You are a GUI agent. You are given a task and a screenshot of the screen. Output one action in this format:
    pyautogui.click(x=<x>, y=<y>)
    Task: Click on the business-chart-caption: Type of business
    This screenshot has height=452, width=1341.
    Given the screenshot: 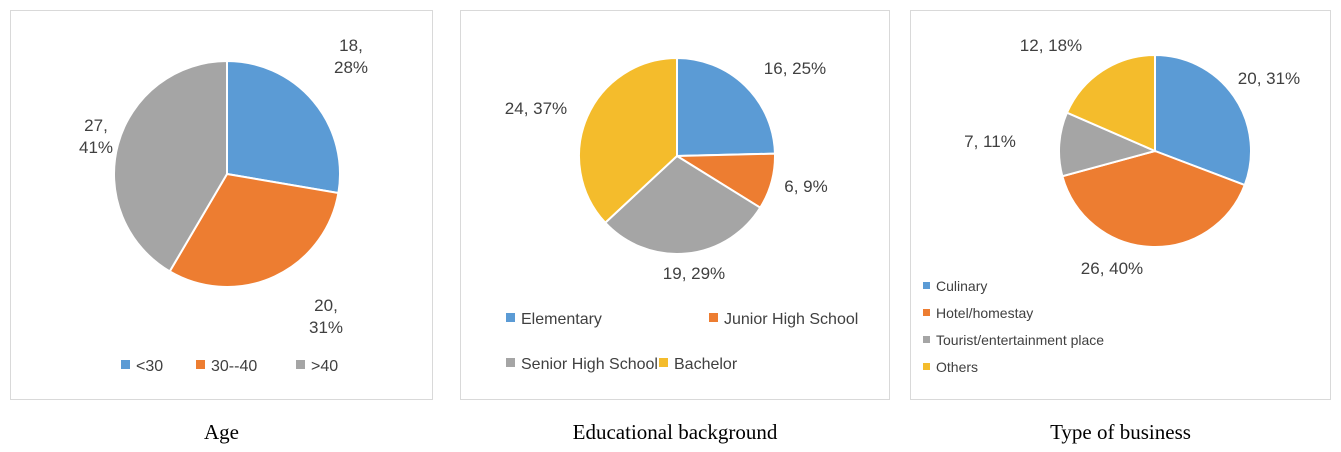 What is the action you would take?
    pyautogui.click(x=1120, y=432)
    